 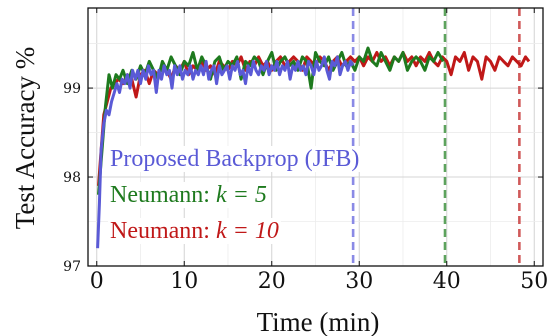 I want to click on x-tick-label: 40, so click(x=447, y=281).